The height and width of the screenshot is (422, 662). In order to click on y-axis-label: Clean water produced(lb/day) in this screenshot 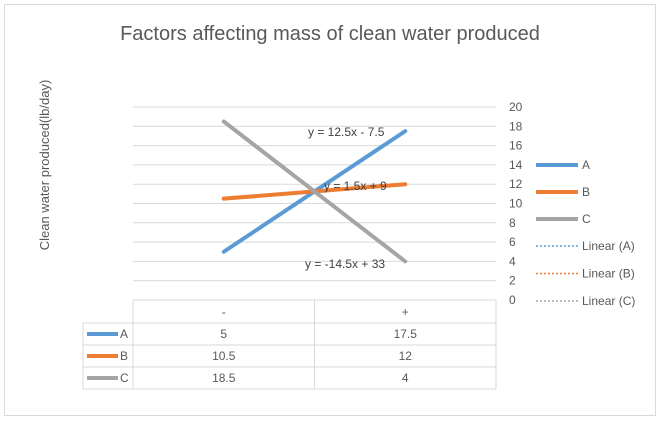, I will do `click(44, 165)`.